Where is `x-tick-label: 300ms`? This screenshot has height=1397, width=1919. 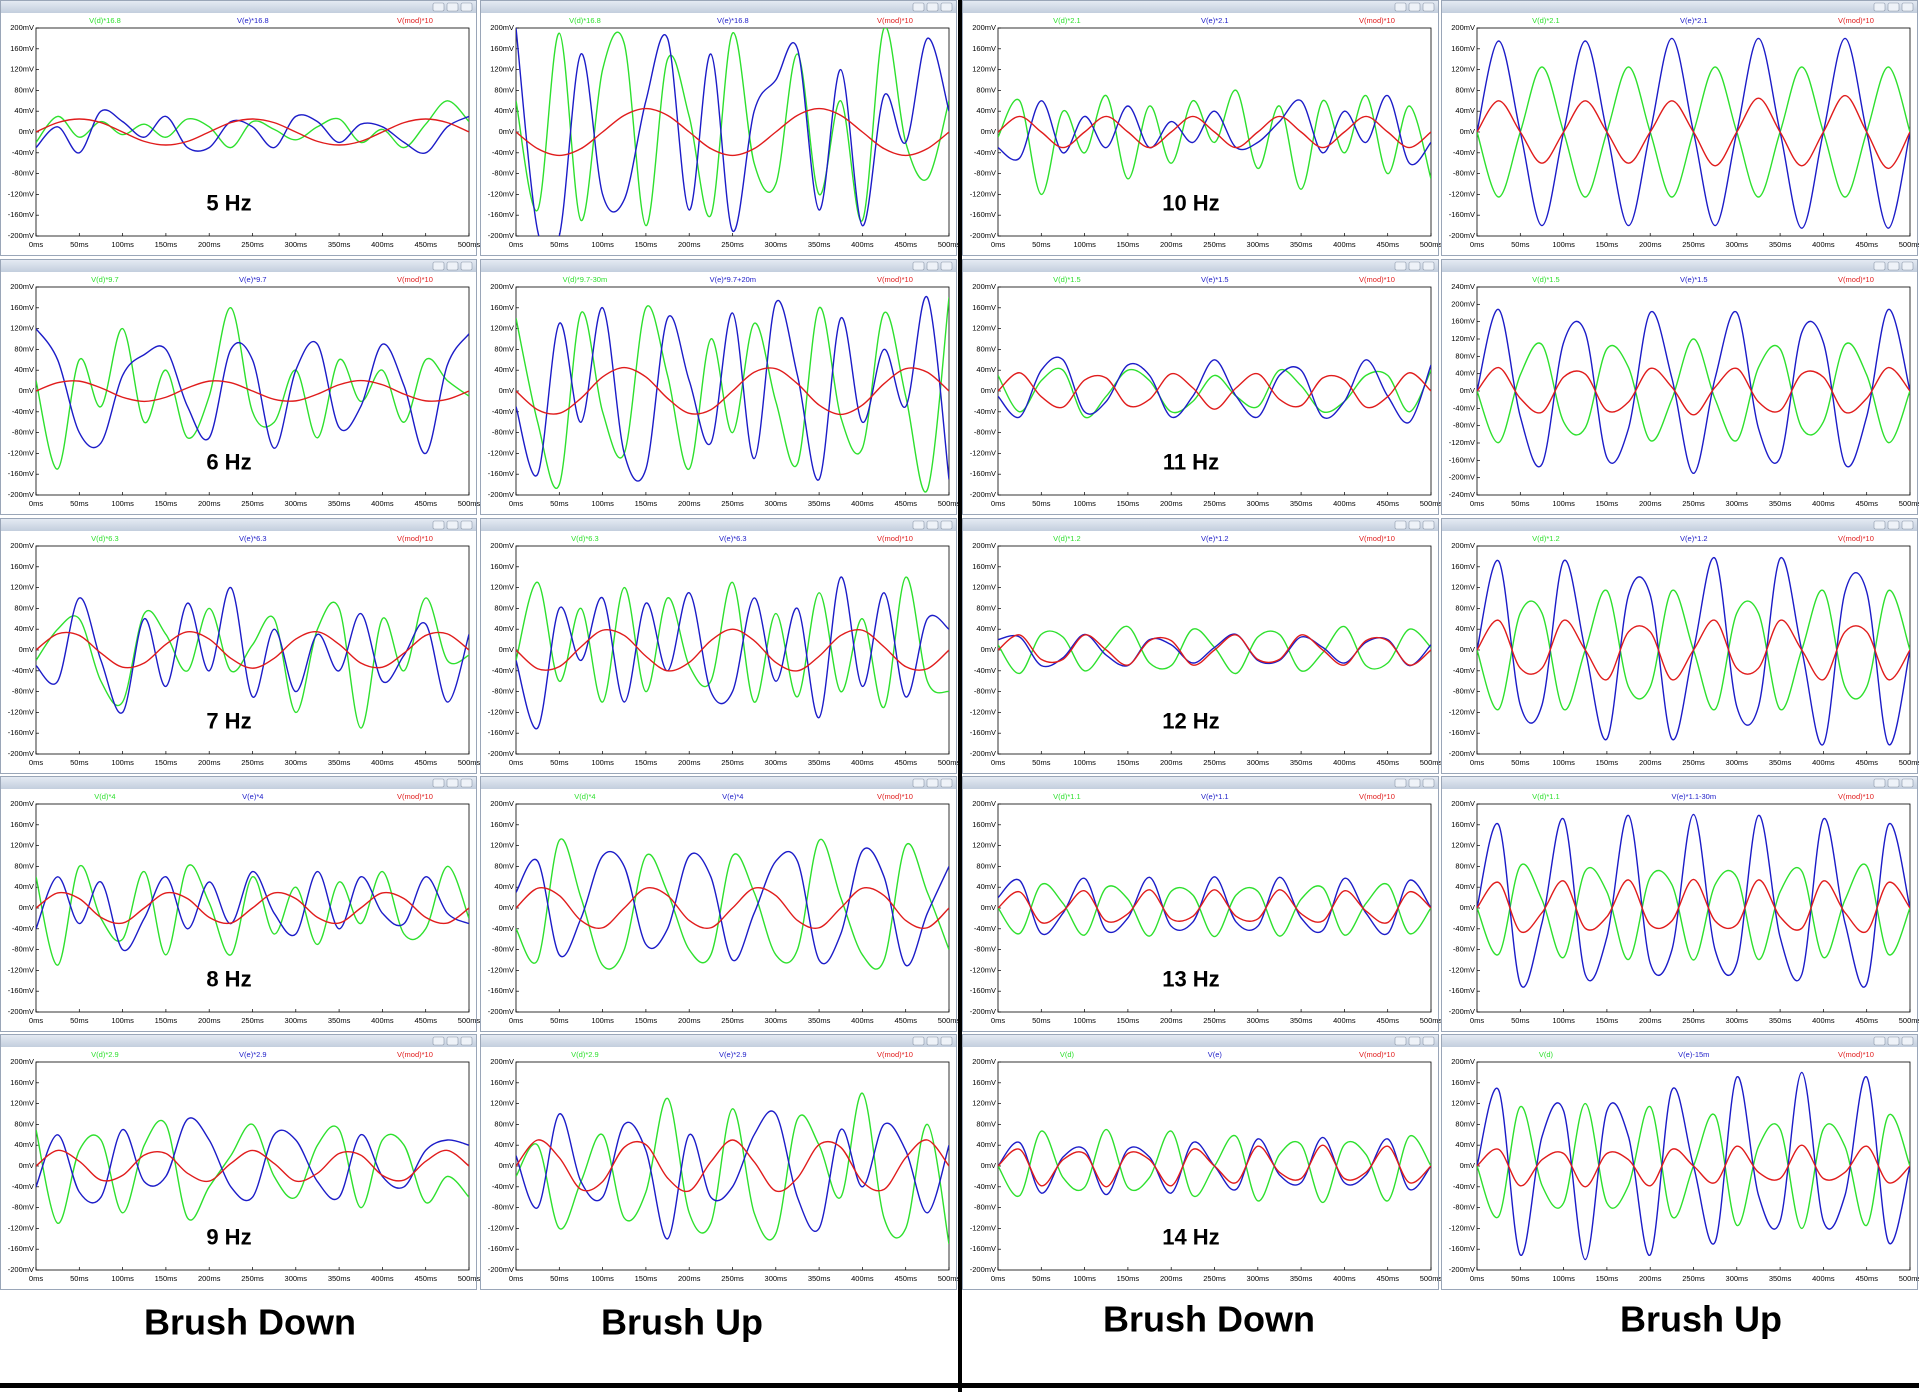 x-tick-label: 300ms is located at coordinates (776, 503).